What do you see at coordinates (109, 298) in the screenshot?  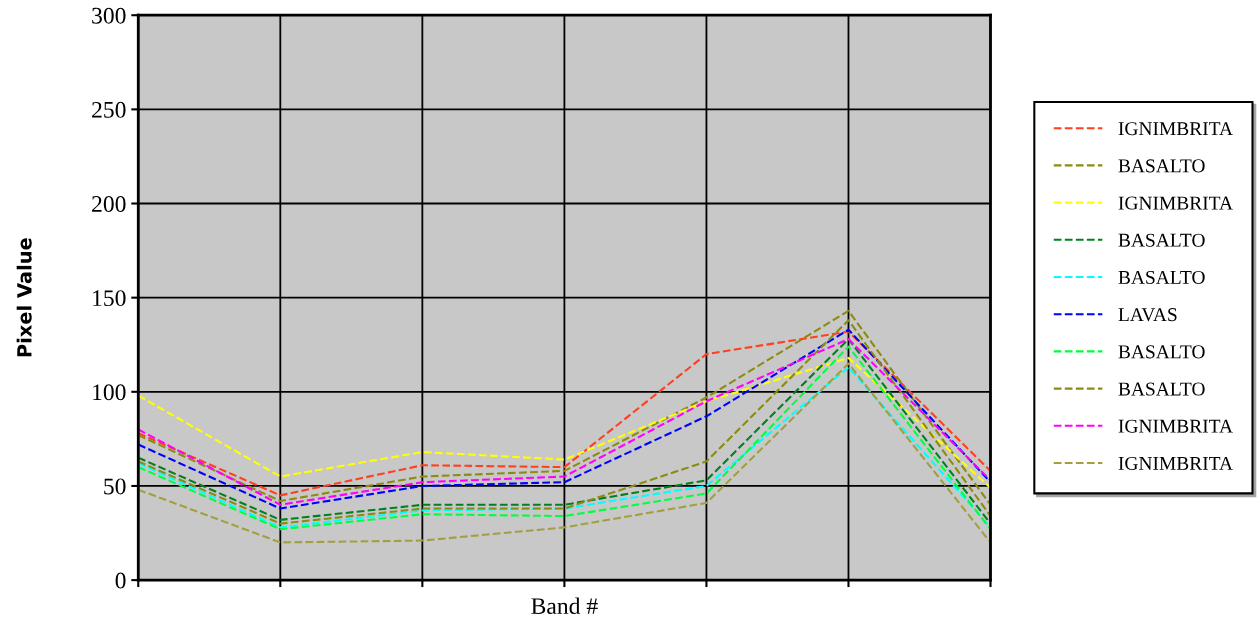 I see `y-tick-label: 150` at bounding box center [109, 298].